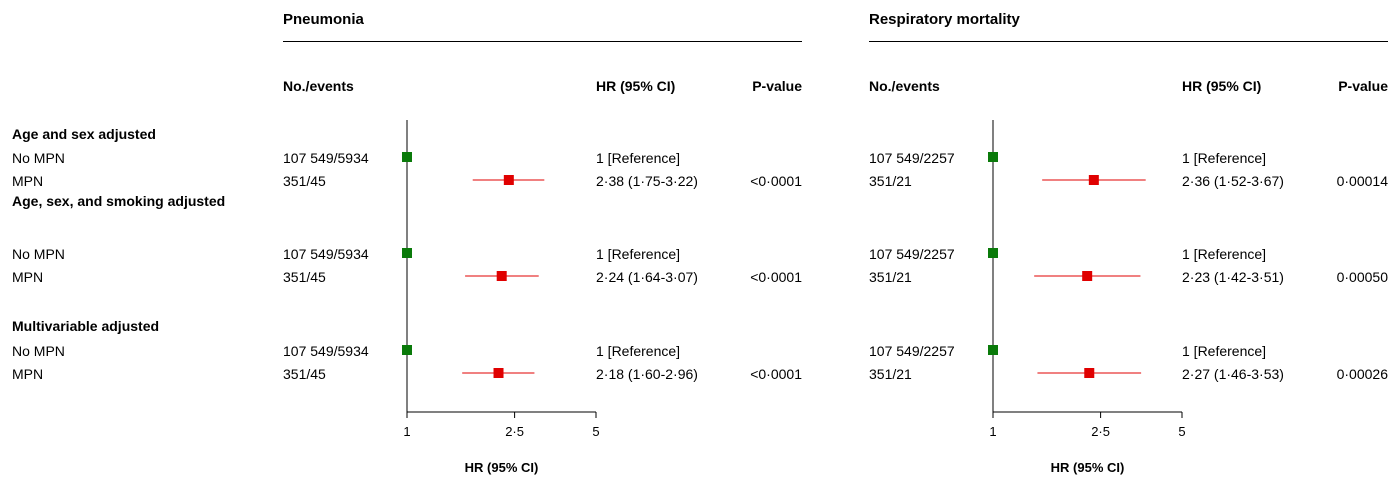  Describe the element at coordinates (777, 86) in the screenshot. I see `col-header-p-p0: P-value` at that location.